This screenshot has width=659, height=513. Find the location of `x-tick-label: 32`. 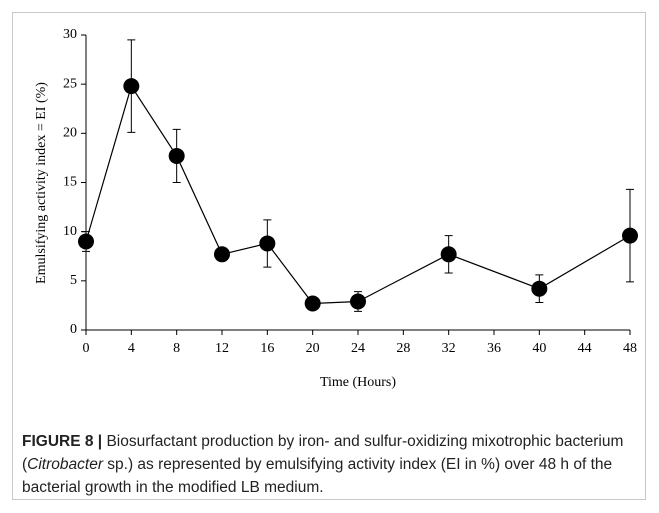

x-tick-label: 32 is located at coordinates (449, 348).